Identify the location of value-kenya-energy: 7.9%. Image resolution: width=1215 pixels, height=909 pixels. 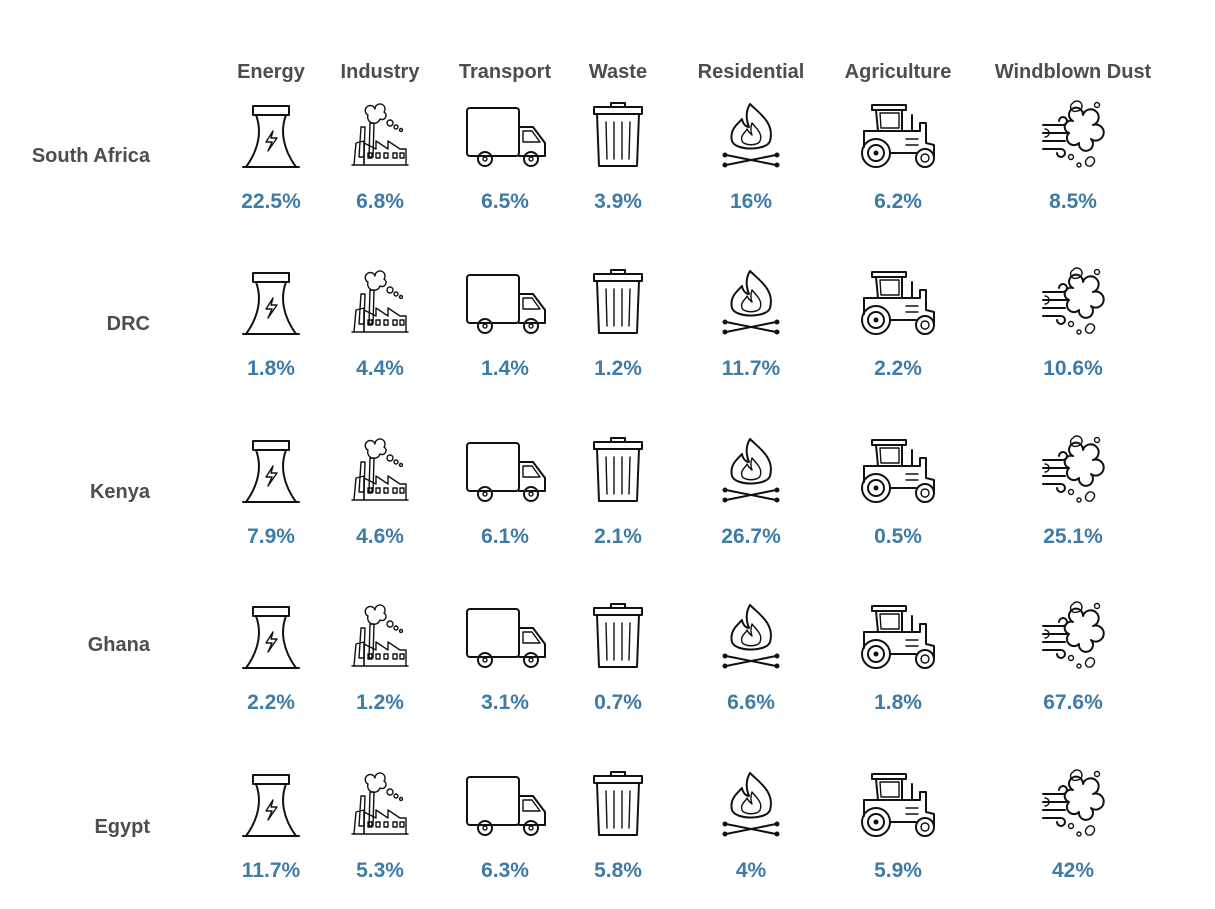
(271, 536).